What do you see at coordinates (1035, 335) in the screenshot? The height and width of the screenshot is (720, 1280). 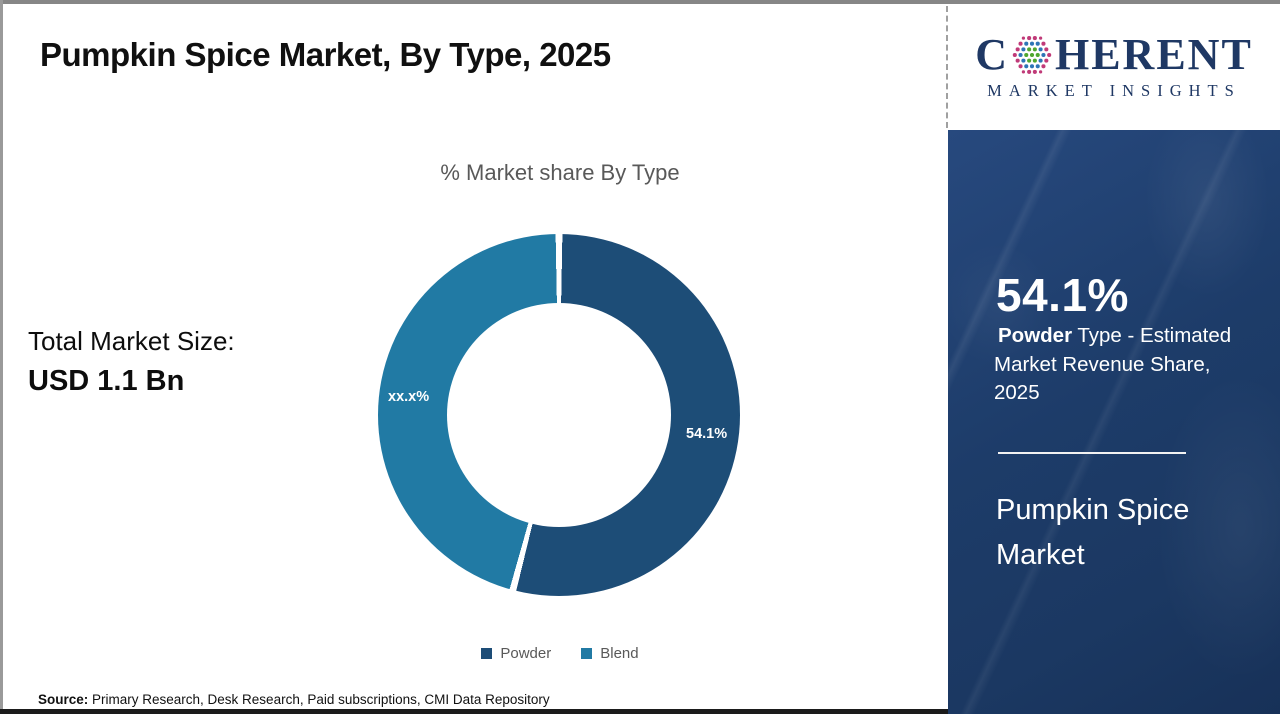 I see `sidebar-stat-segment: Powder` at bounding box center [1035, 335].